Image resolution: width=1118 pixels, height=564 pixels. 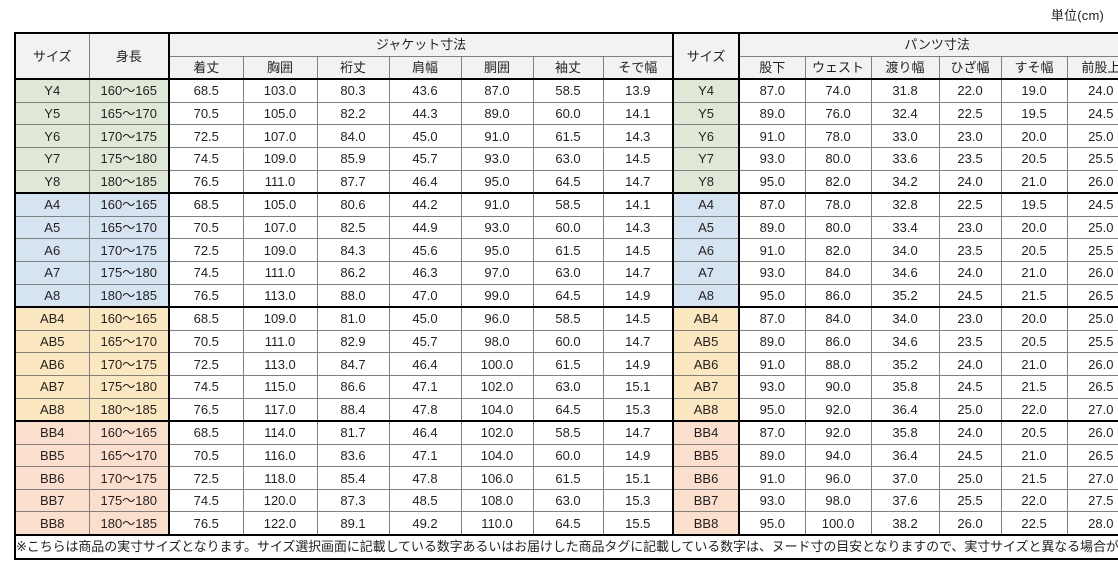 I want to click on header-pants-col-2: 渡り幅, so click(x=905, y=67).